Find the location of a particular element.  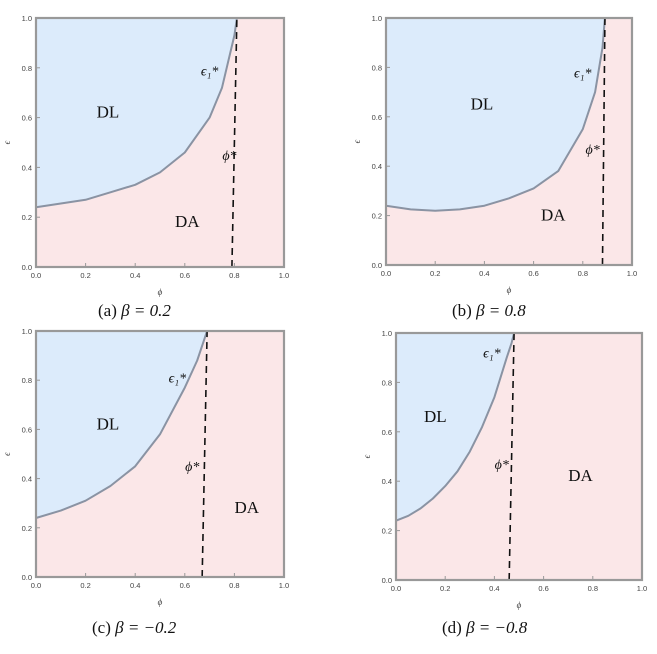

caption-d-letter: (d) is located at coordinates (452, 627).